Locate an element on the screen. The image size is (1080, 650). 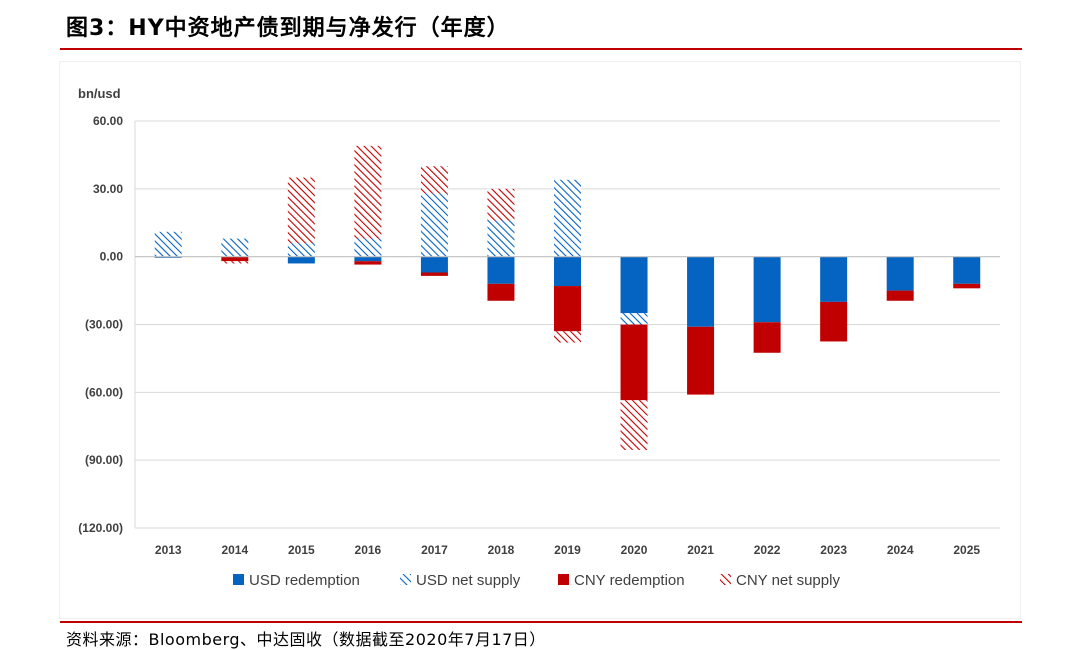
x-tick-label: 2022 is located at coordinates (767, 550).